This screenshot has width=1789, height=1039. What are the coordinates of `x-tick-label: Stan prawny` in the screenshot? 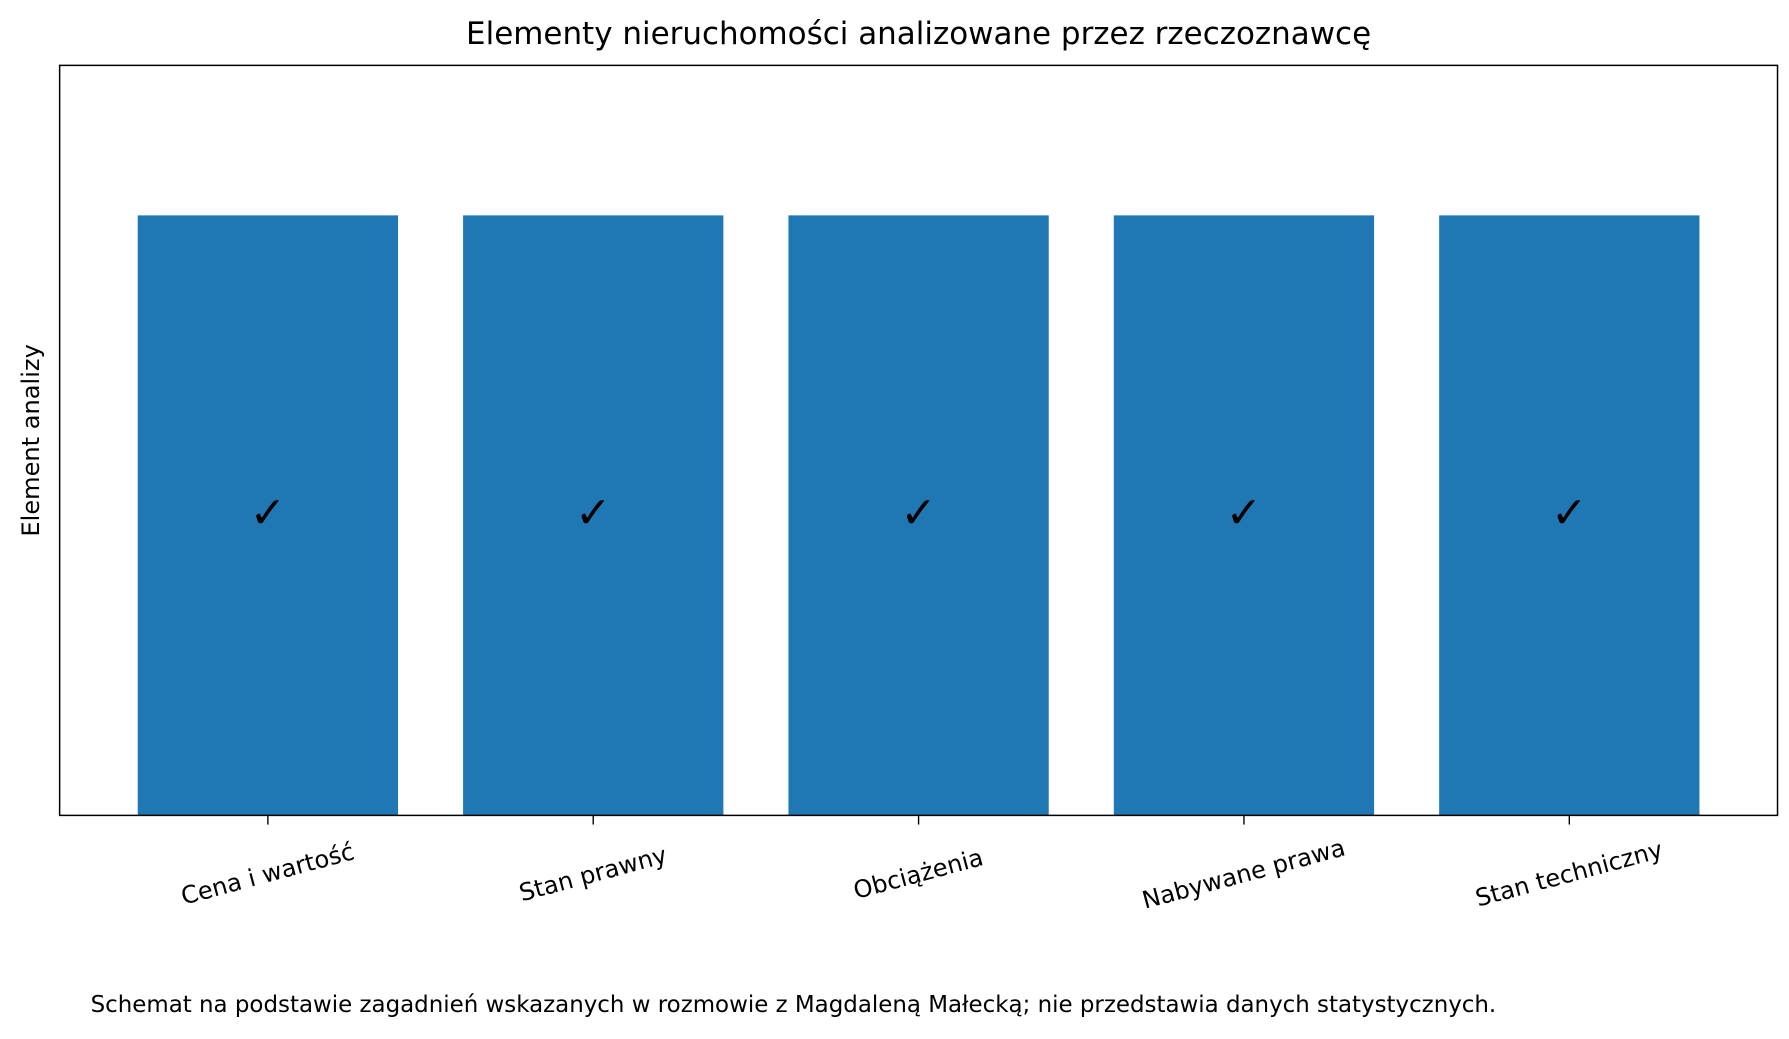 It's located at (593, 874).